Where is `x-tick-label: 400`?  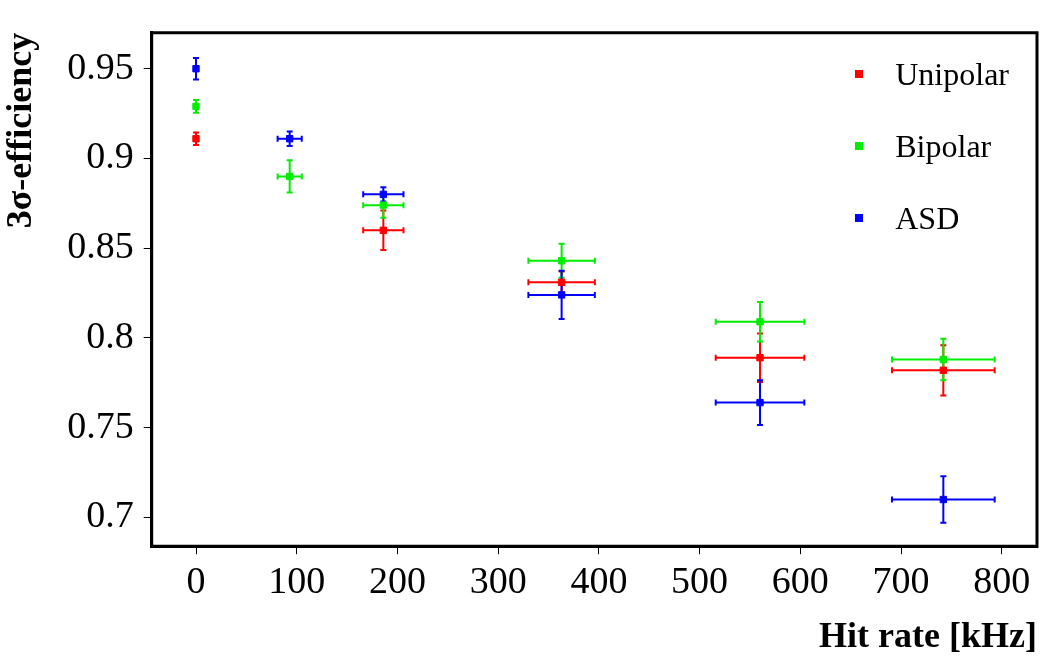
x-tick-label: 400 is located at coordinates (599, 579).